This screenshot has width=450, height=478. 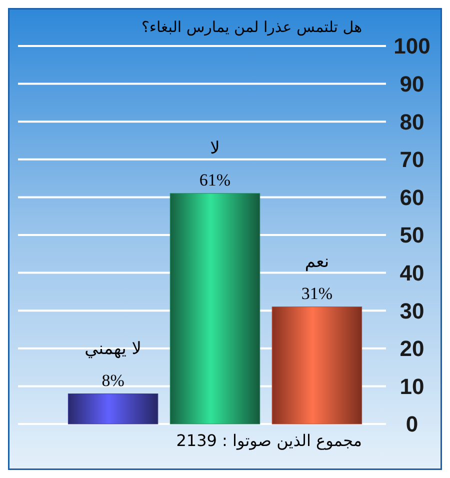 What do you see at coordinates (412, 386) in the screenshot?
I see `y-tick-label: 10` at bounding box center [412, 386].